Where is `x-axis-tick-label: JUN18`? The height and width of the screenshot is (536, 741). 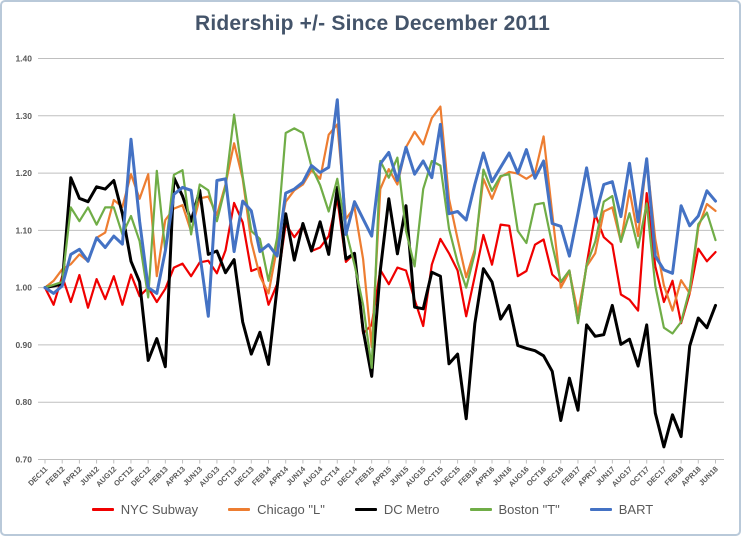 x-axis-tick-label: JUN18 is located at coordinates (708, 476).